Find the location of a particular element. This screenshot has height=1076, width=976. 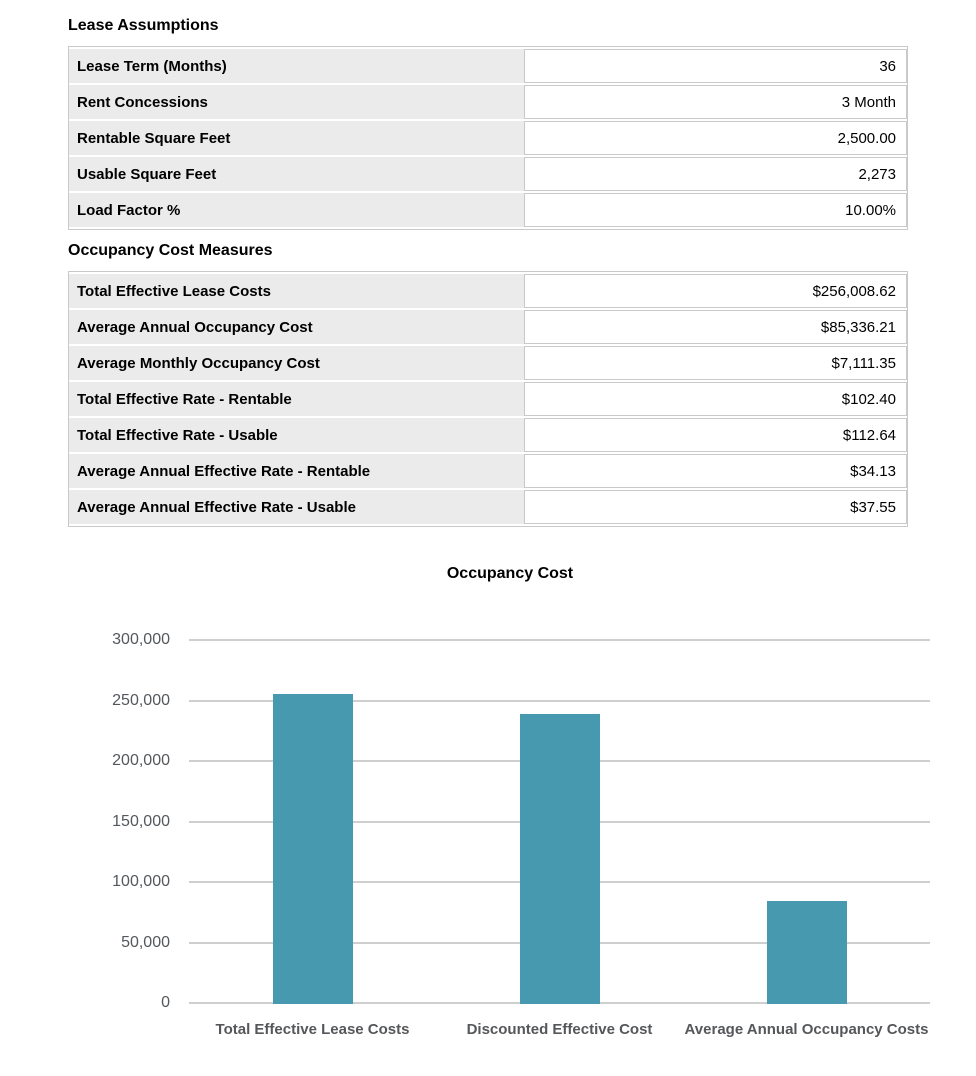

row-label: Load Factor % is located at coordinates (296, 210).